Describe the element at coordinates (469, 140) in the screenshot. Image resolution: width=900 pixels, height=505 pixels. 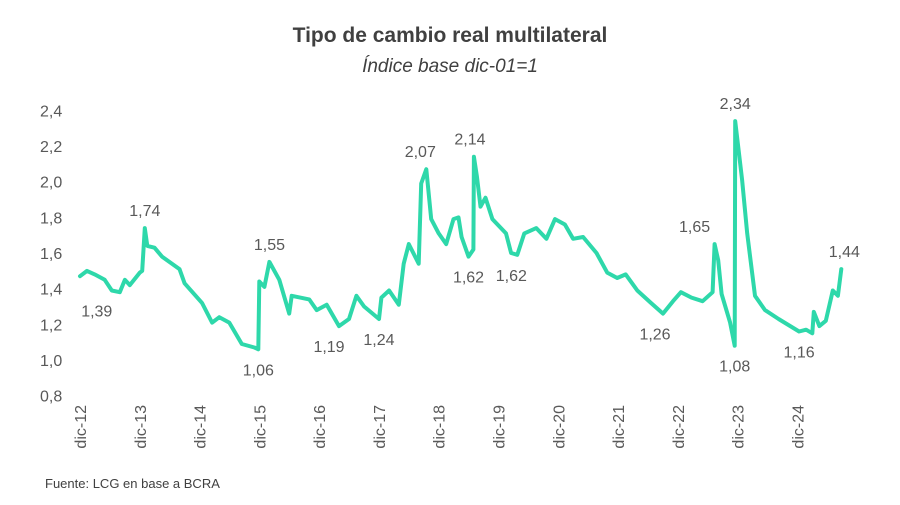
I see `data-label: 2,14` at that location.